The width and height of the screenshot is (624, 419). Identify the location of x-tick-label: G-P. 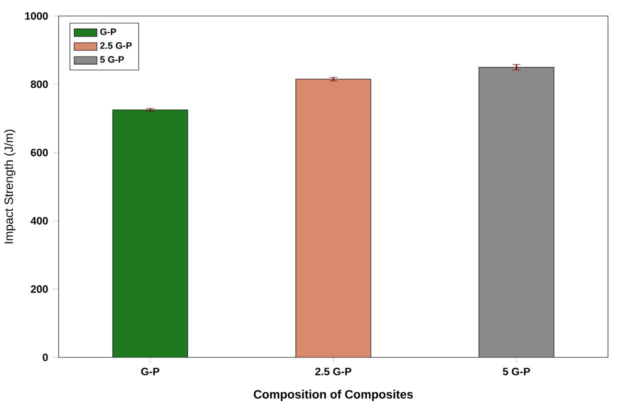
(150, 372).